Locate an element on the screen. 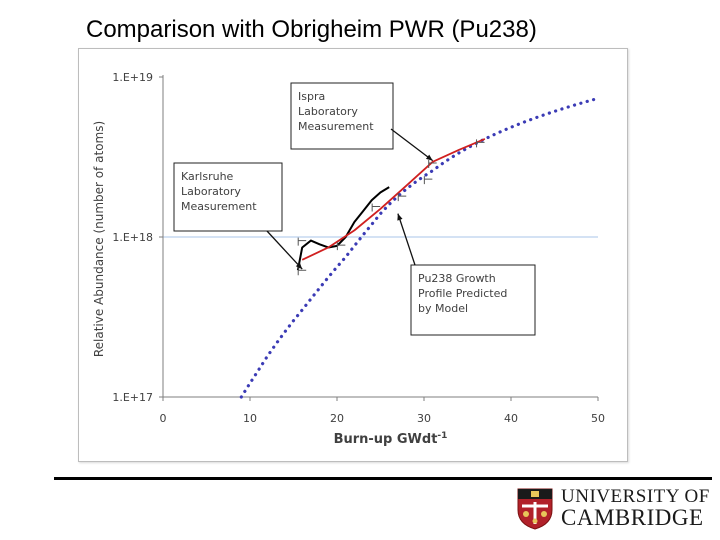 Image resolution: width=720 pixels, height=540 pixels. callout-text: Profile Predicted is located at coordinates (462, 293).